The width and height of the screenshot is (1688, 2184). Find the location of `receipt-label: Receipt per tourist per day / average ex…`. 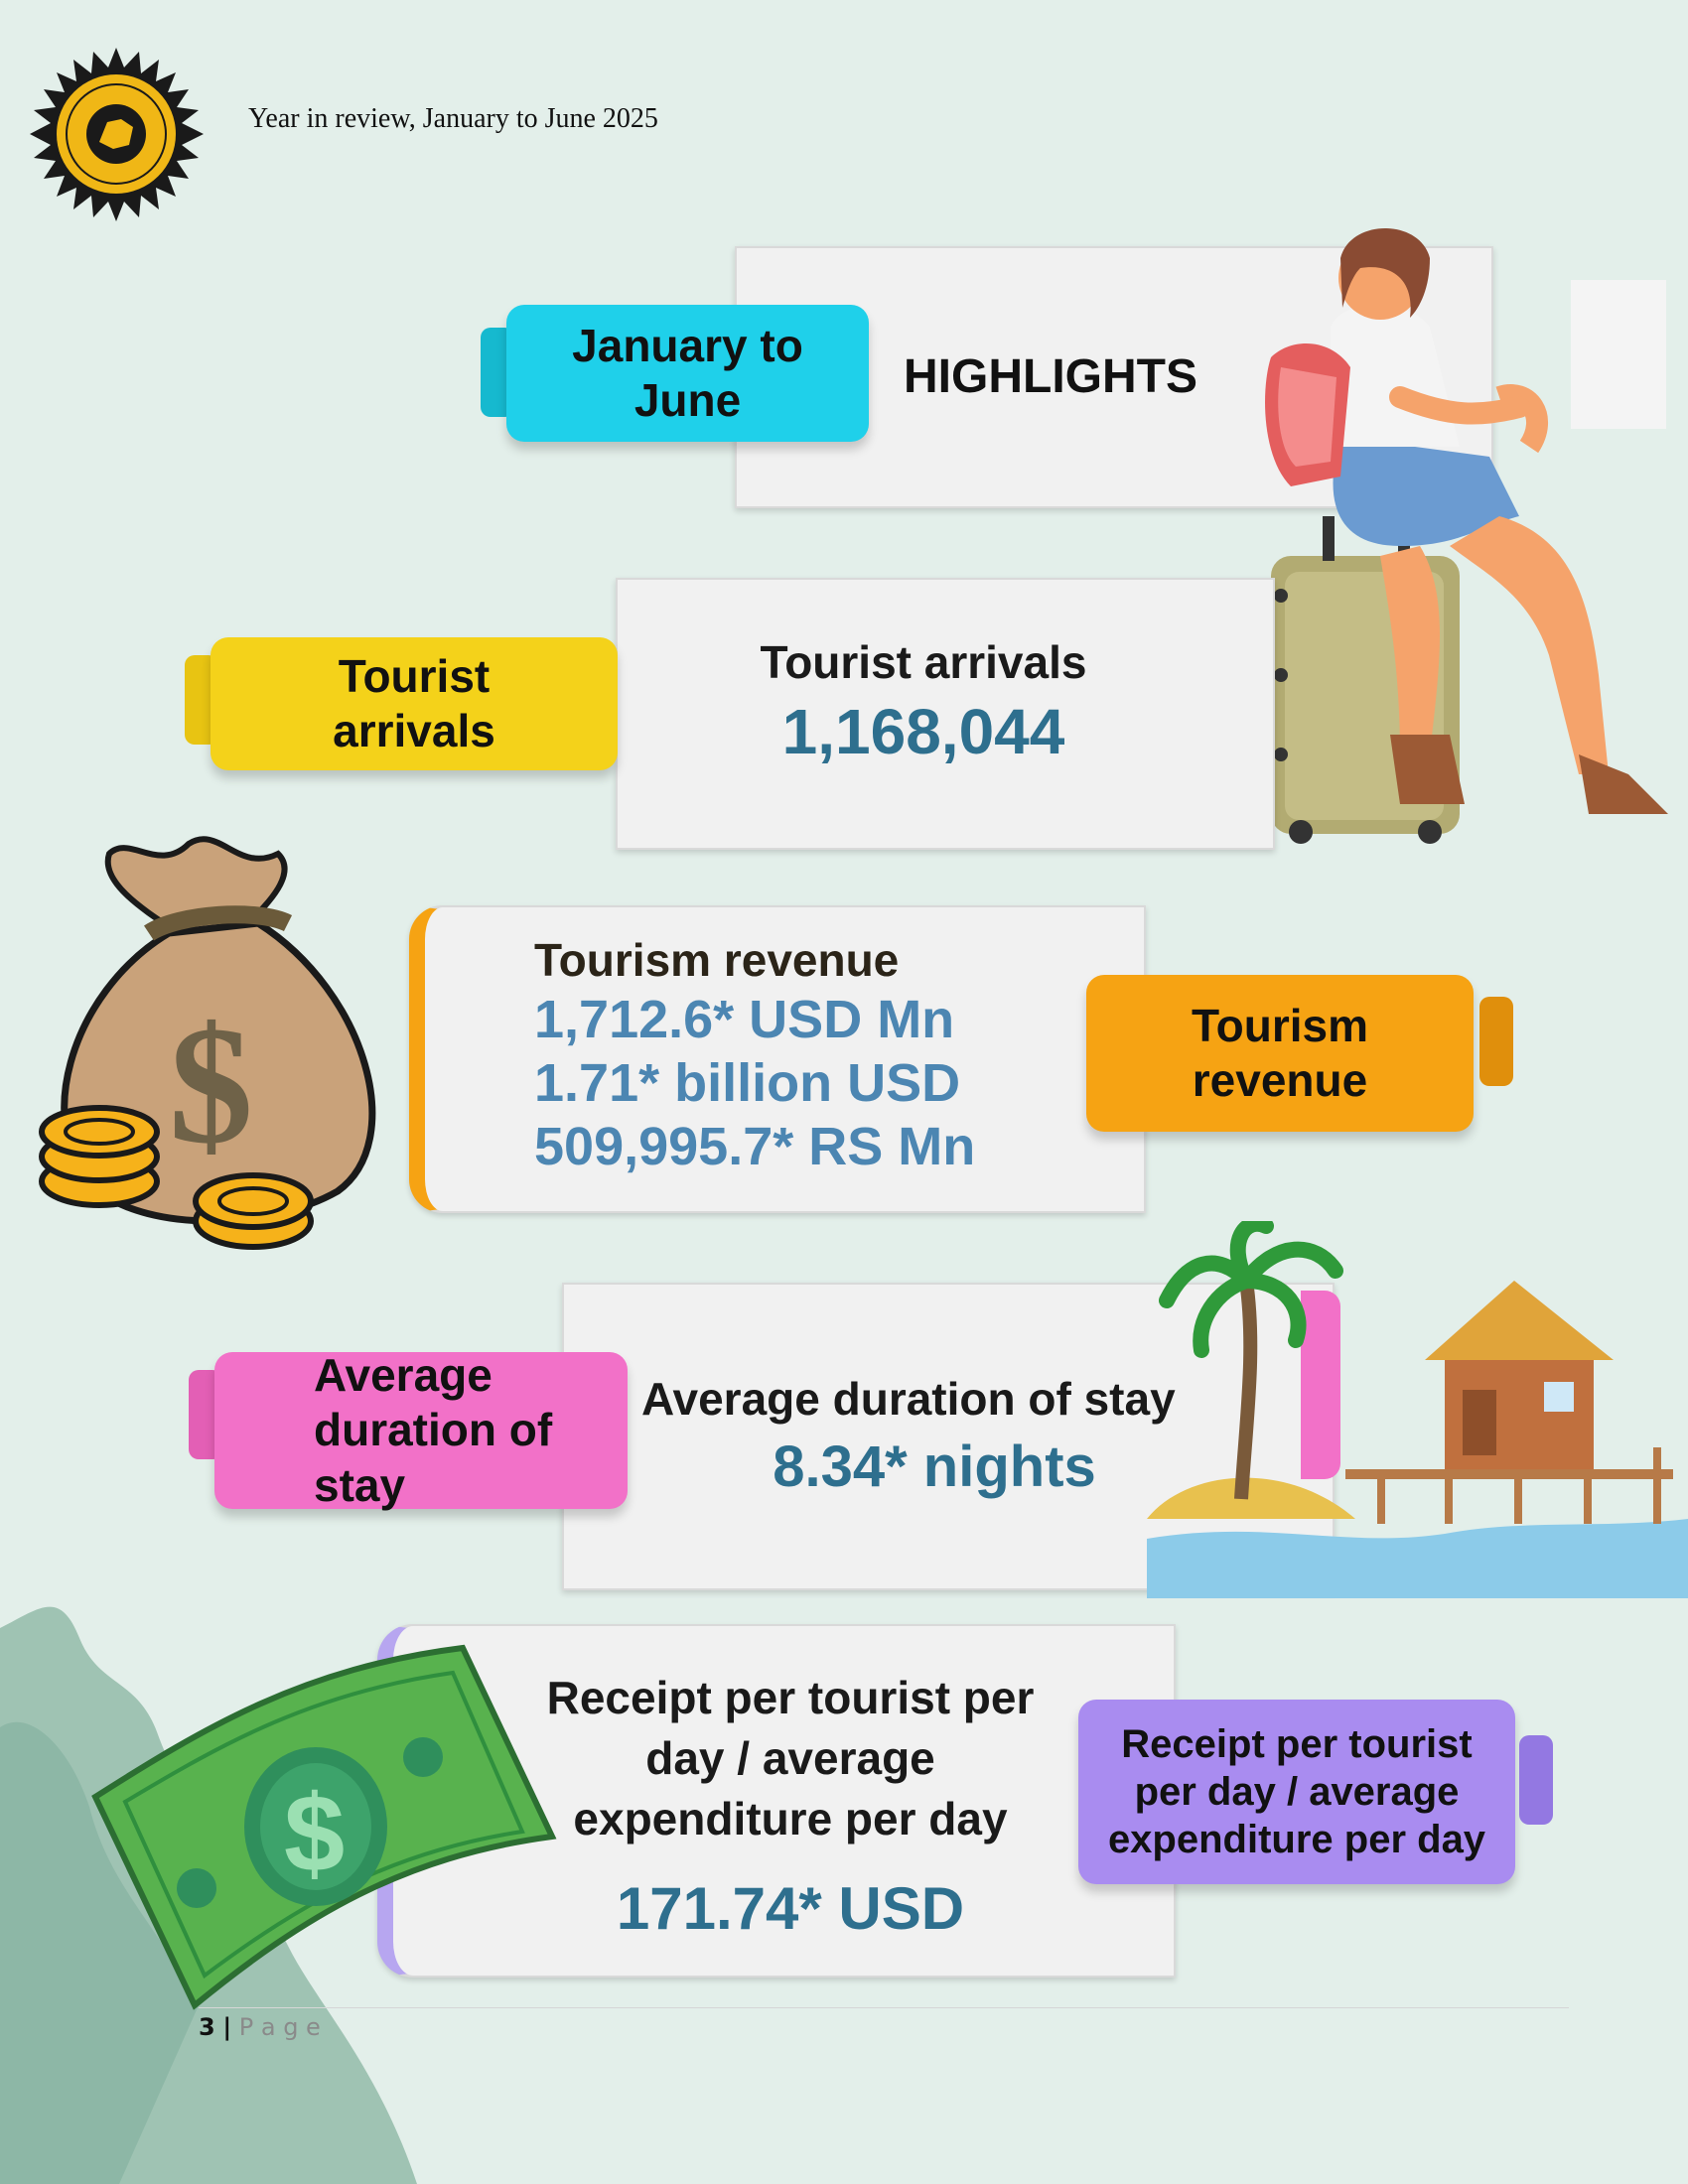

receipt-label: Receipt per tourist per day / average ex… is located at coordinates (790, 1758).